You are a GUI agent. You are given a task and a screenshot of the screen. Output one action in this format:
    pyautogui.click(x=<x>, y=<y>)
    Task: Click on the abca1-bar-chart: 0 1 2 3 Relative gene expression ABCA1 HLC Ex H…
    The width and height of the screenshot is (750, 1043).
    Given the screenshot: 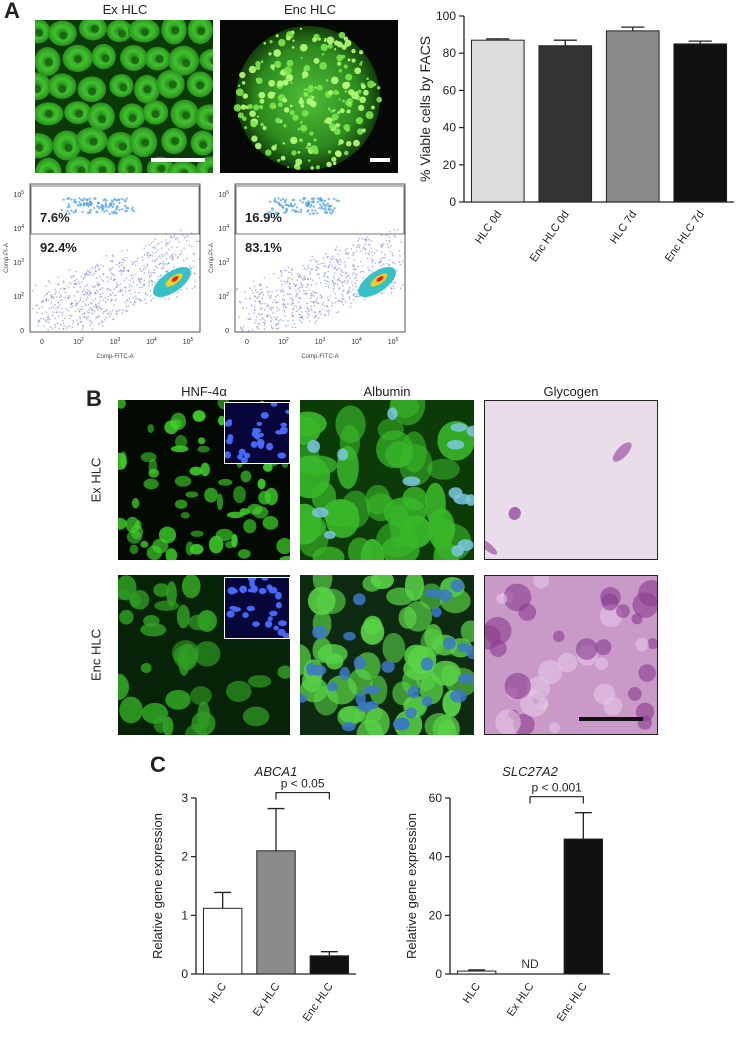 What is the action you would take?
    pyautogui.click(x=266, y=899)
    